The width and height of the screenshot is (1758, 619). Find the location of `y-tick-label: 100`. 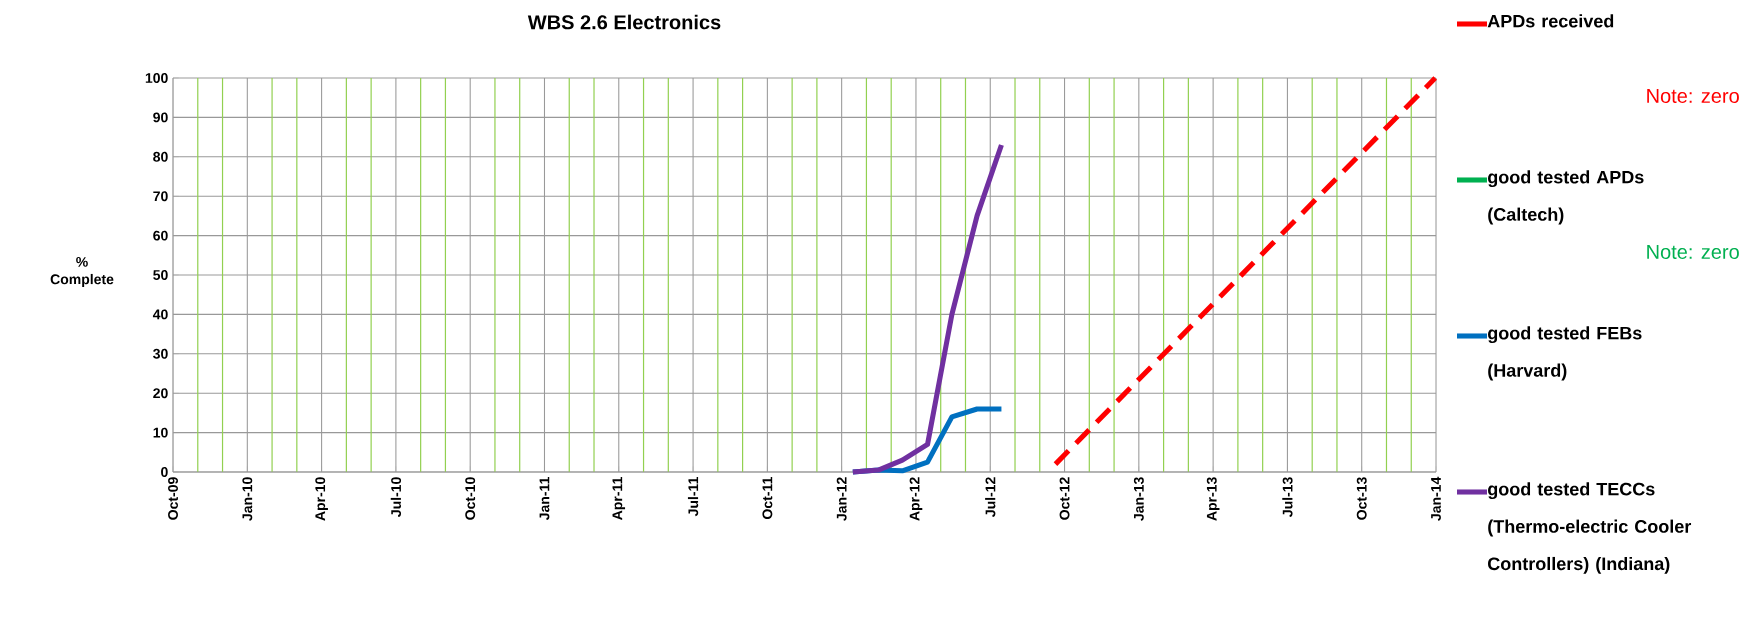

y-tick-label: 100 is located at coordinates (156, 78).